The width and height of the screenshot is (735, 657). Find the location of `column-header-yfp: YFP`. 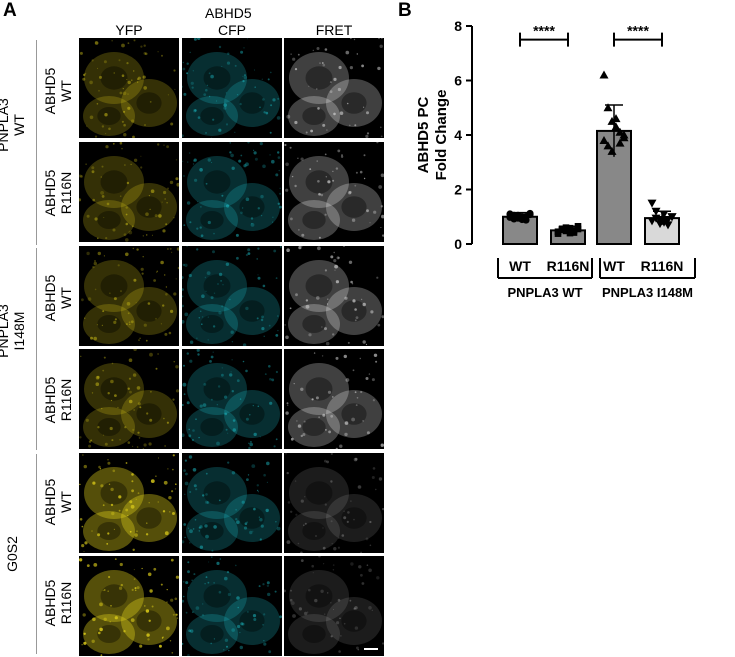

column-header-yfp: YFP is located at coordinates (129, 30).